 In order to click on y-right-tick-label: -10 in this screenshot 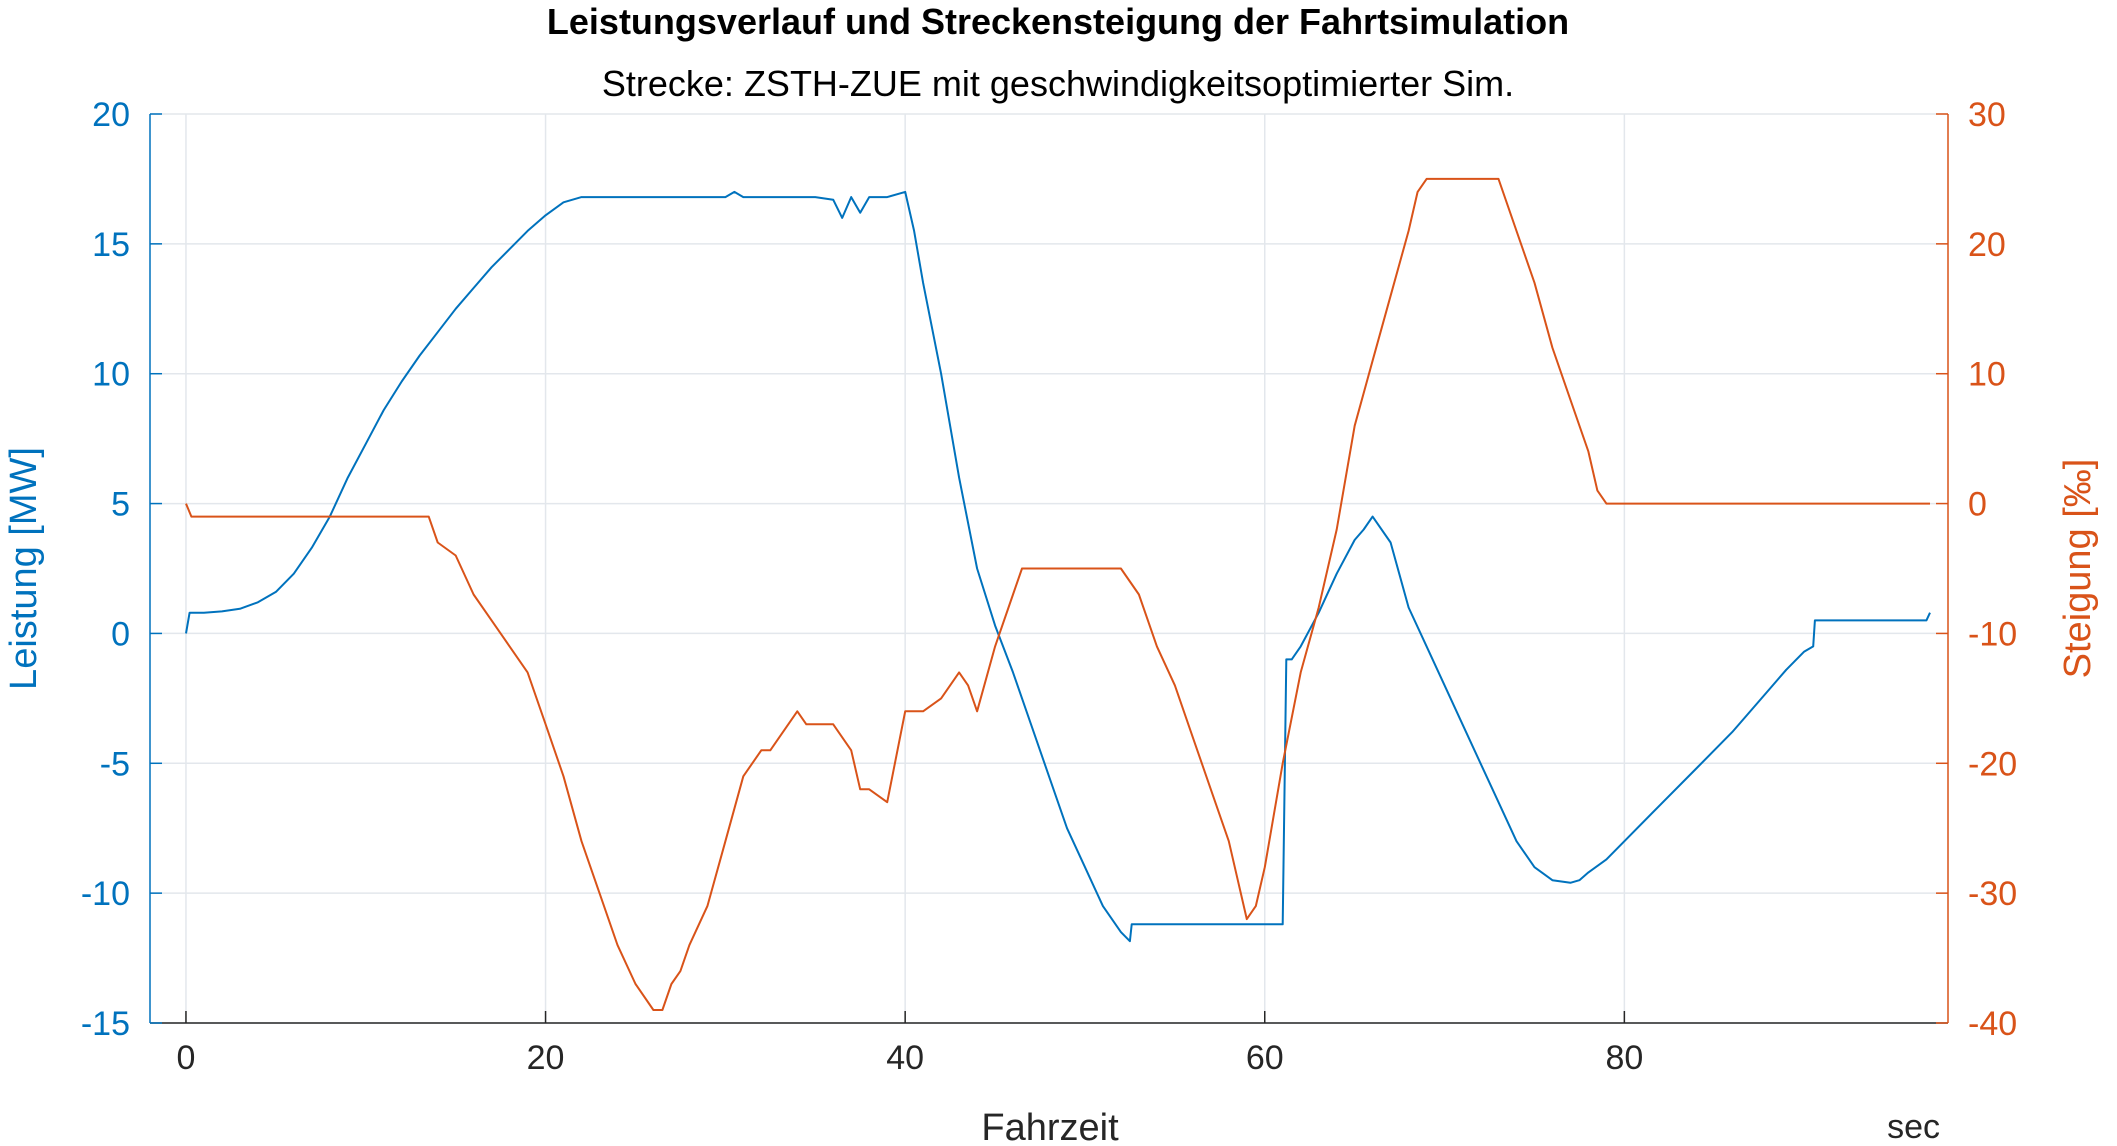, I will do `click(1992, 634)`.